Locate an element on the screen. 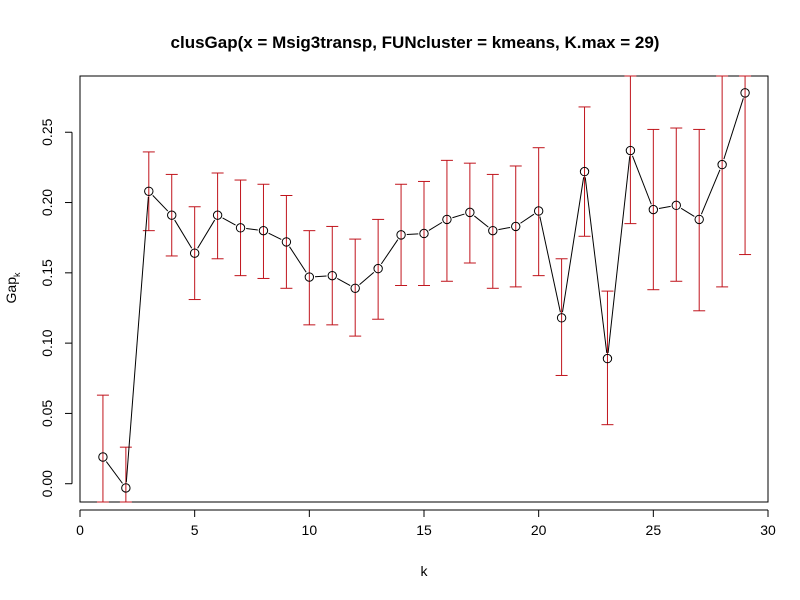  x-axis: 0 5 10 15 20 25 30 is located at coordinates (426, 523).